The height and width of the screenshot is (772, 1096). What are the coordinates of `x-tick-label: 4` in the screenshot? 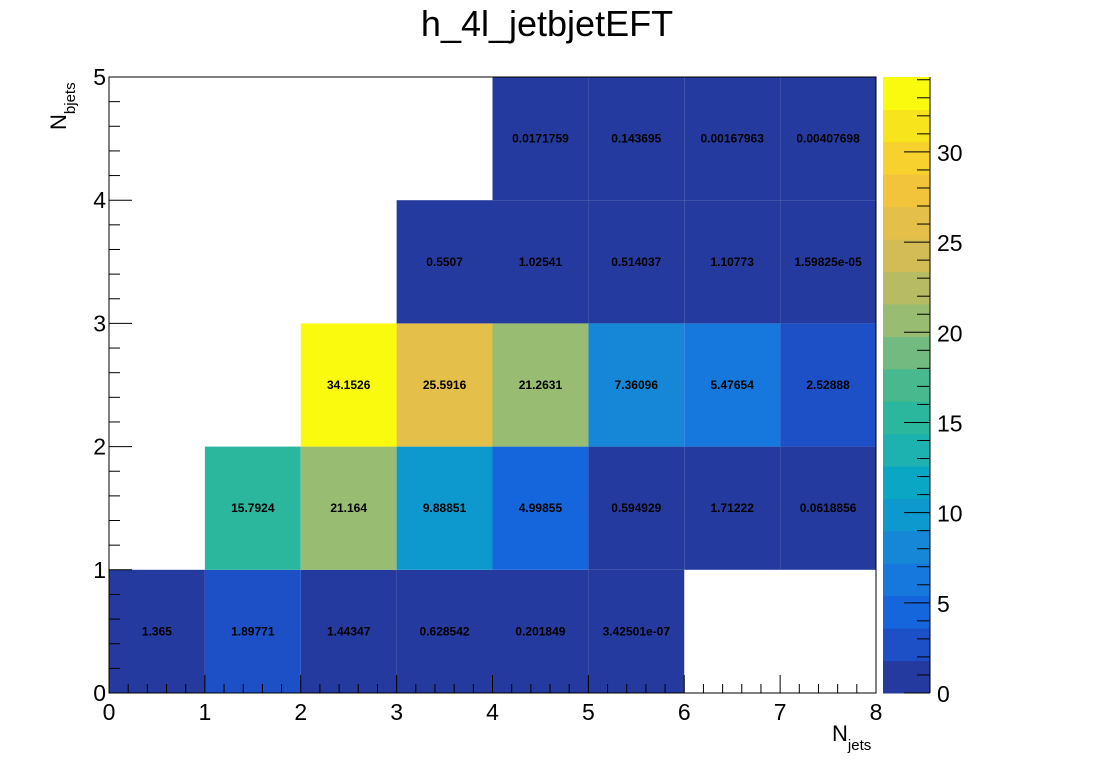 It's located at (492, 712).